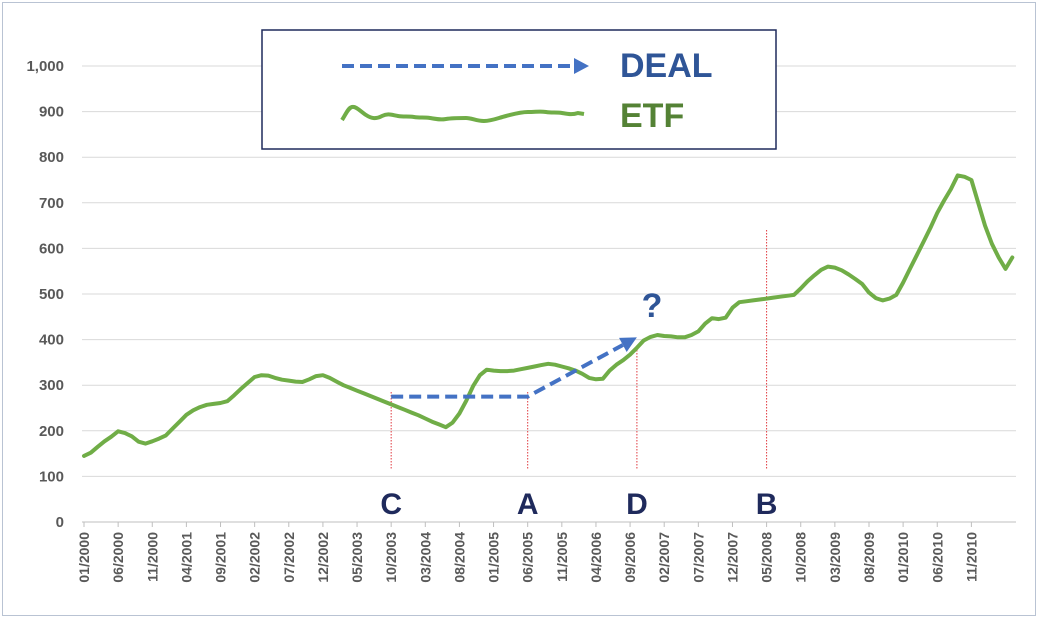 The width and height of the screenshot is (1042, 622). What do you see at coordinates (666, 66) in the screenshot?
I see `legend-deal-label: DEAL` at bounding box center [666, 66].